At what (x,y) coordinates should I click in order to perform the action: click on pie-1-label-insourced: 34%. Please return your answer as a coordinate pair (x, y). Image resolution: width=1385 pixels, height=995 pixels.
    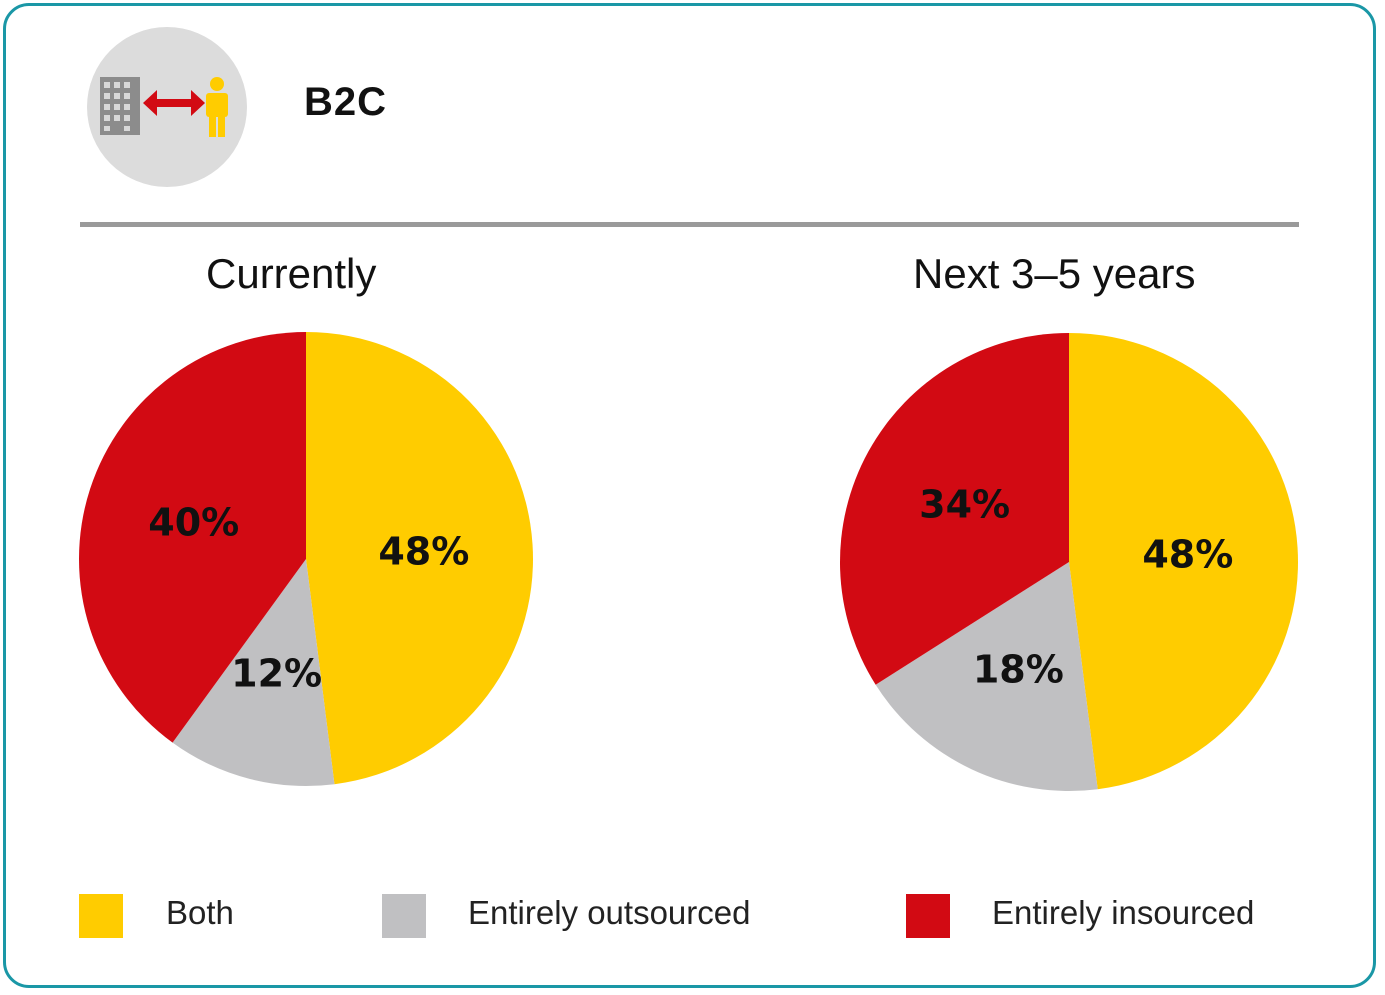
    Looking at the image, I should click on (964, 505).